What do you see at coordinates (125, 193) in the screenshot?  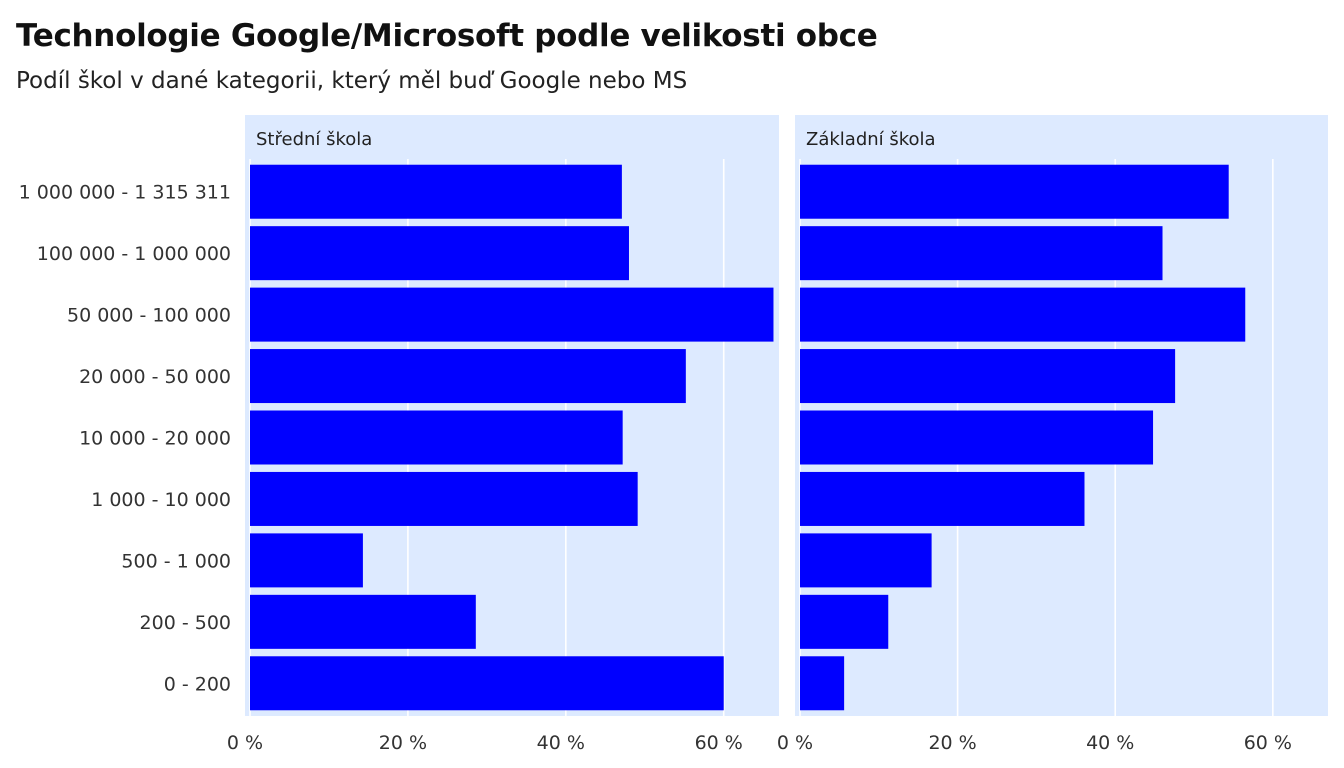 I see `y-tick-label: 1 000 000 - 1 315 311` at bounding box center [125, 193].